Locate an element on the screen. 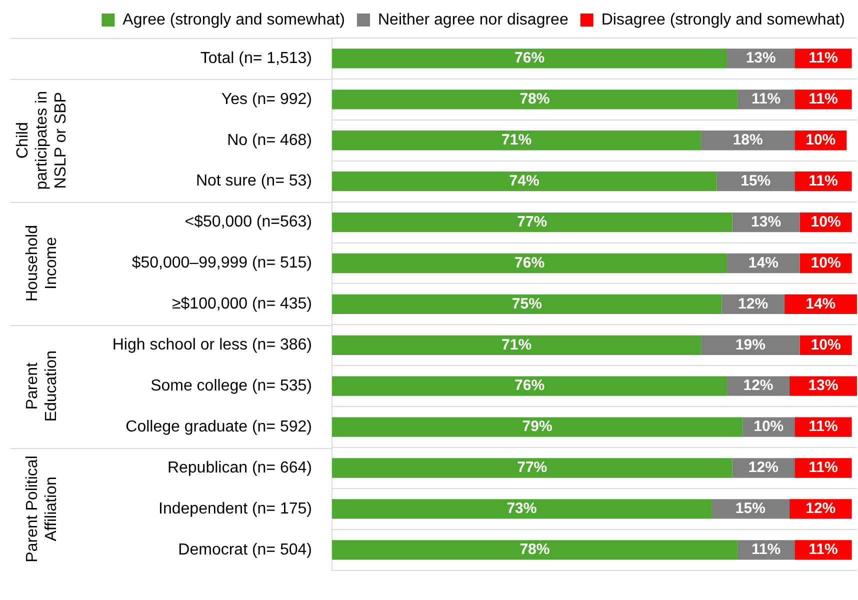  text: Child participates in NSLP or SBP is located at coordinates (42, 140).